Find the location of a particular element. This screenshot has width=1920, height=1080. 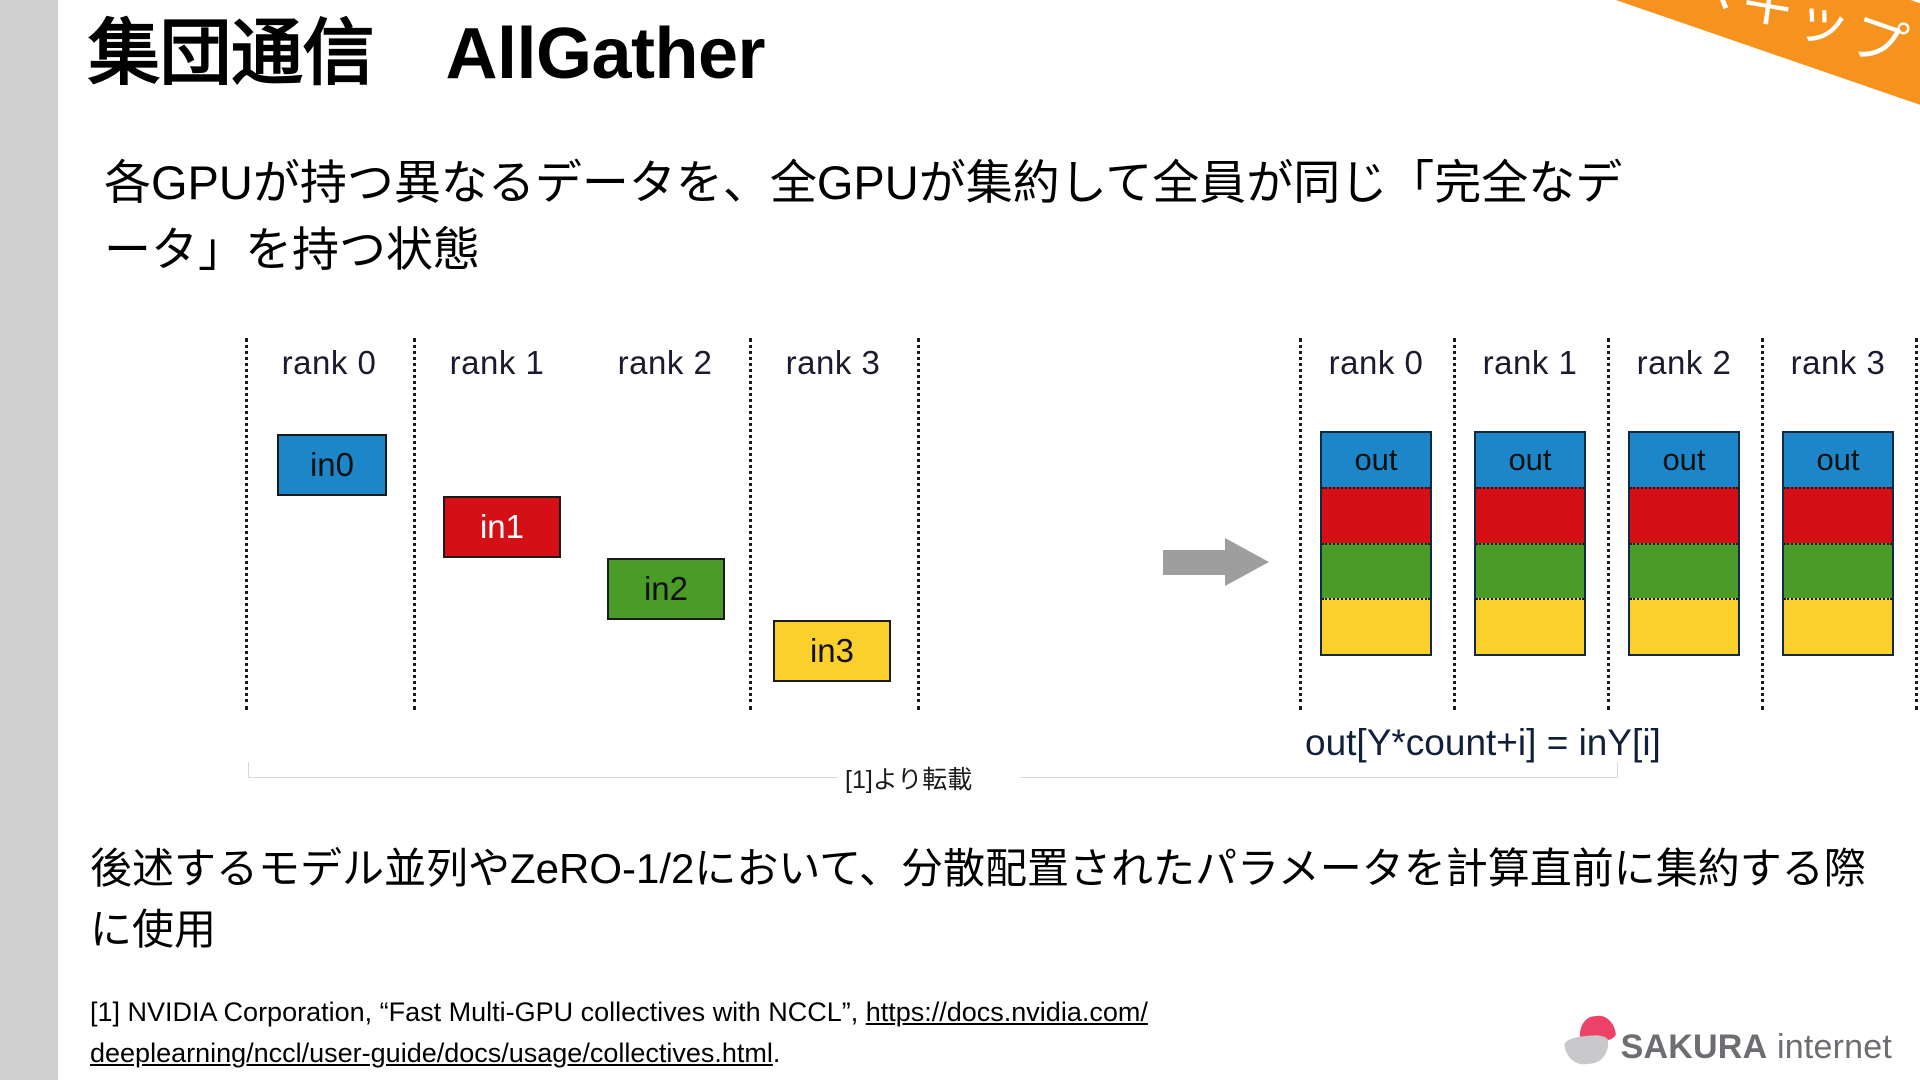

input-box-label: in3 is located at coordinates (832, 650).